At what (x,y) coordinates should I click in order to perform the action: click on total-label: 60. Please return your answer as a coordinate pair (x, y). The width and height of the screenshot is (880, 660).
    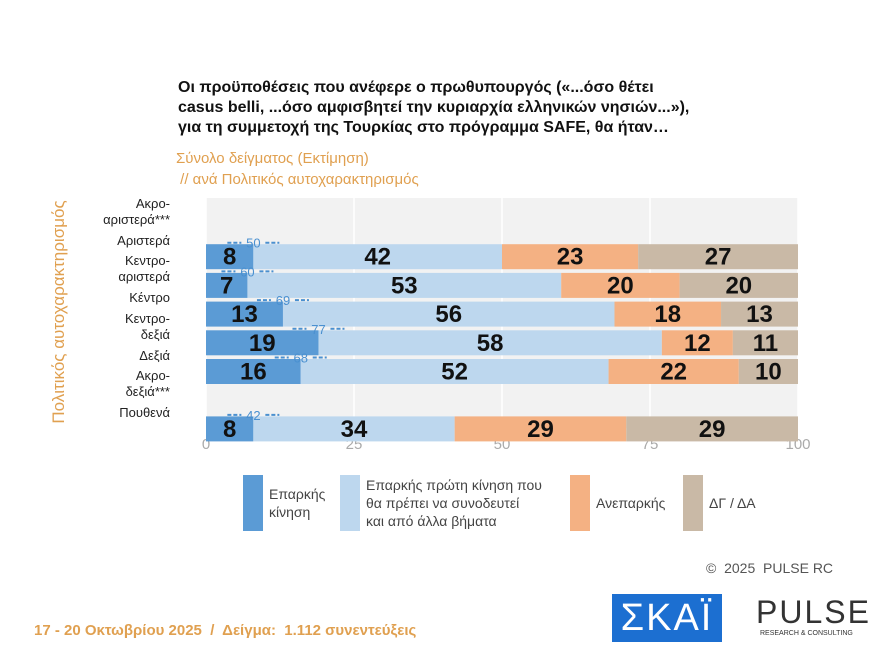
    Looking at the image, I should click on (247, 271).